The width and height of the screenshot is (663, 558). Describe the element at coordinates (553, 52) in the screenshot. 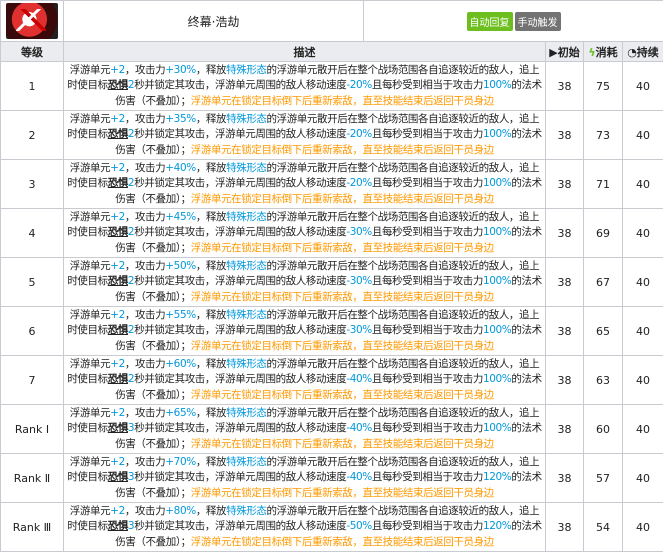

I see `play-icon: ▶` at that location.